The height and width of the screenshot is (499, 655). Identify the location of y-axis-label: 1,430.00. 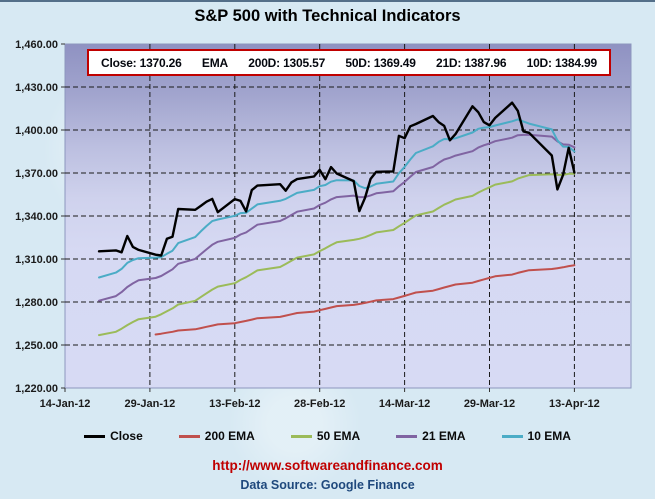
(36, 88).